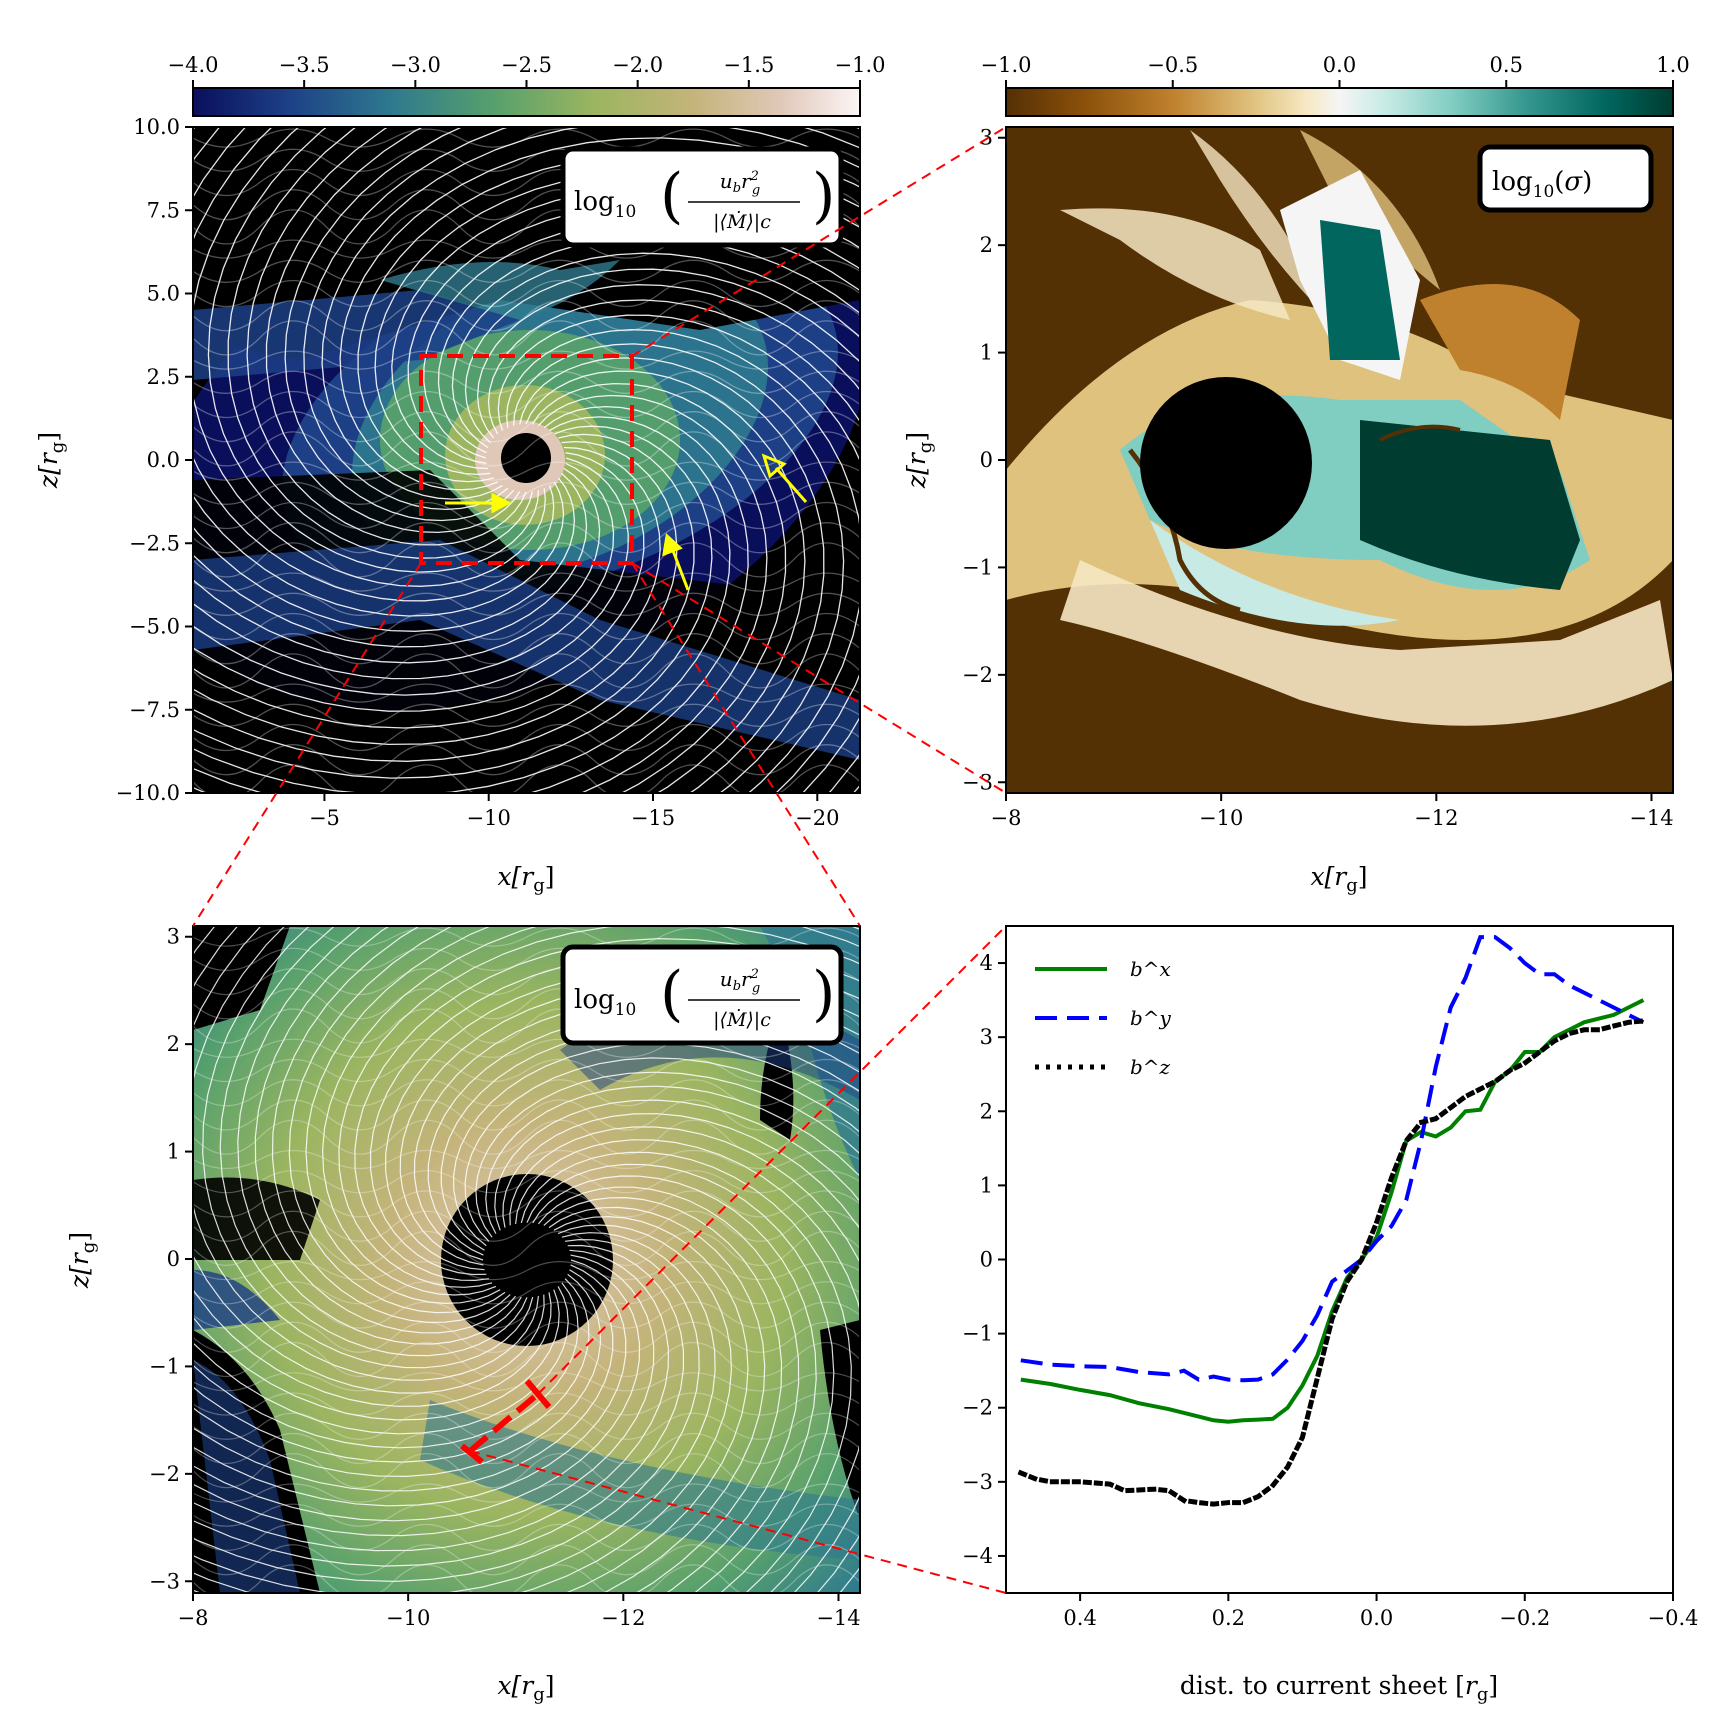 The height and width of the screenshot is (1734, 1728). I want to click on y-axis-bottom-left: 3 2 1 0 −1 −2 −3, so click(171, 1259).